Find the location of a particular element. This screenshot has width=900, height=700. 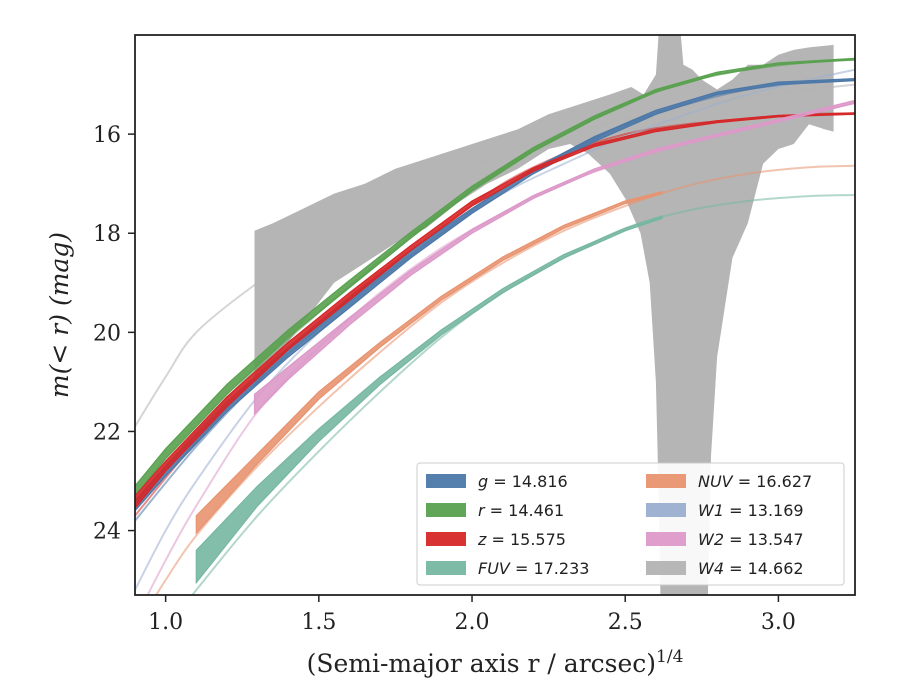

y-axis-label: m(< r) (mag) is located at coordinates (59, 315).